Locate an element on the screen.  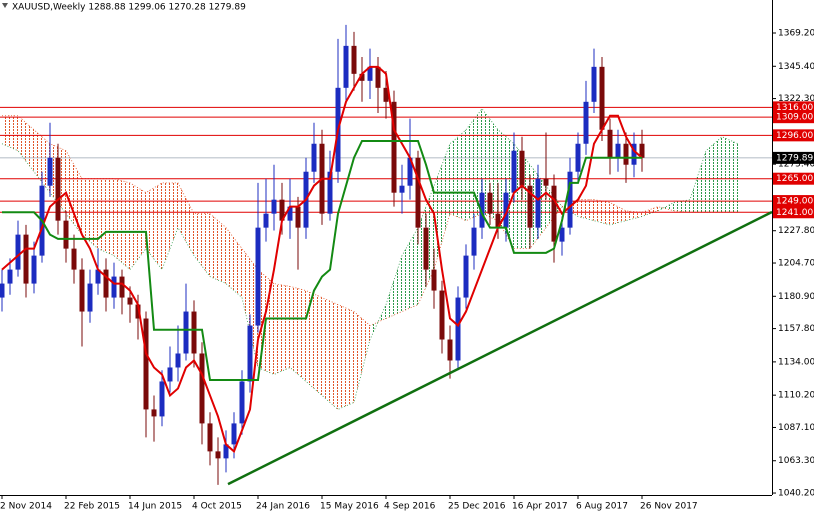
x-tick-label: 15 May 2016 is located at coordinates (349, 507).